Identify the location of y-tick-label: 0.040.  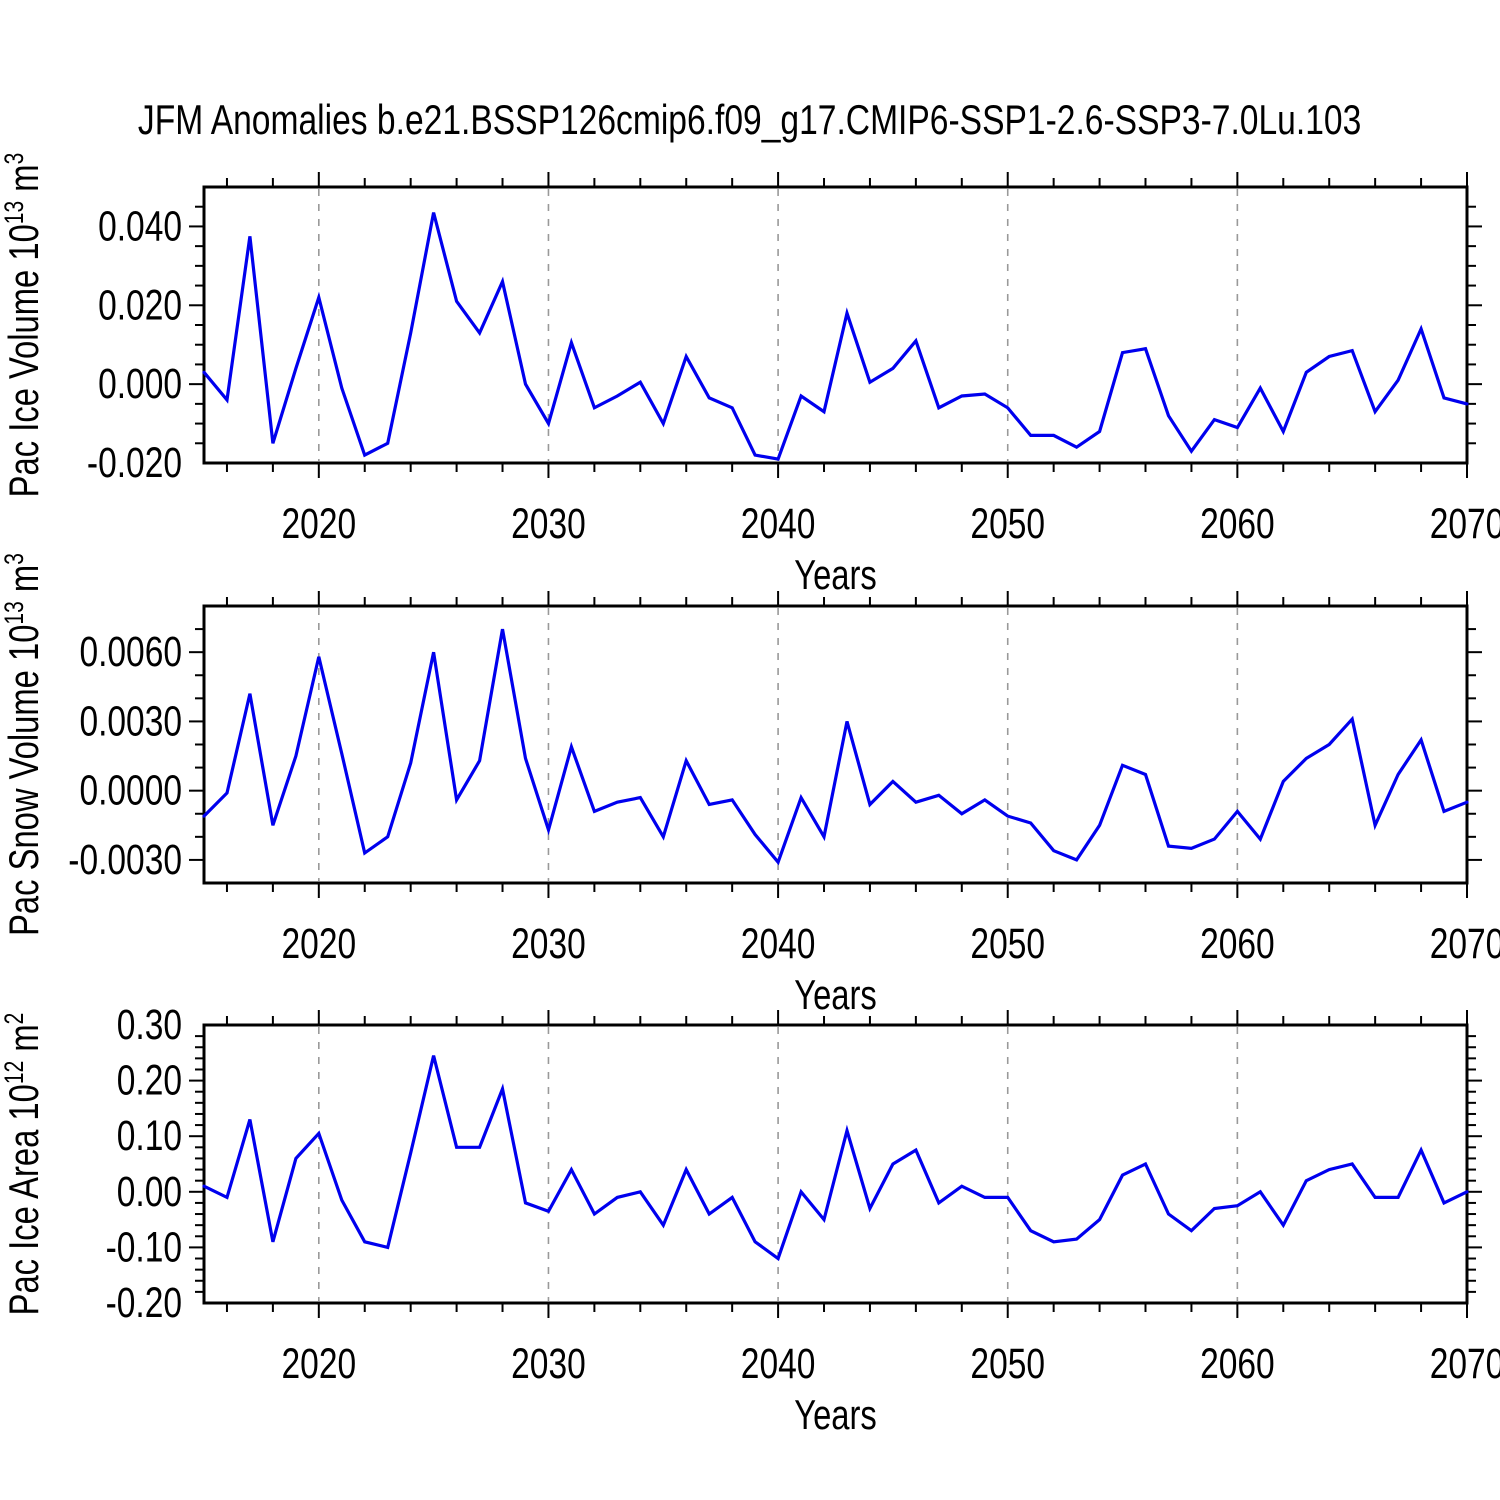
(140, 227).